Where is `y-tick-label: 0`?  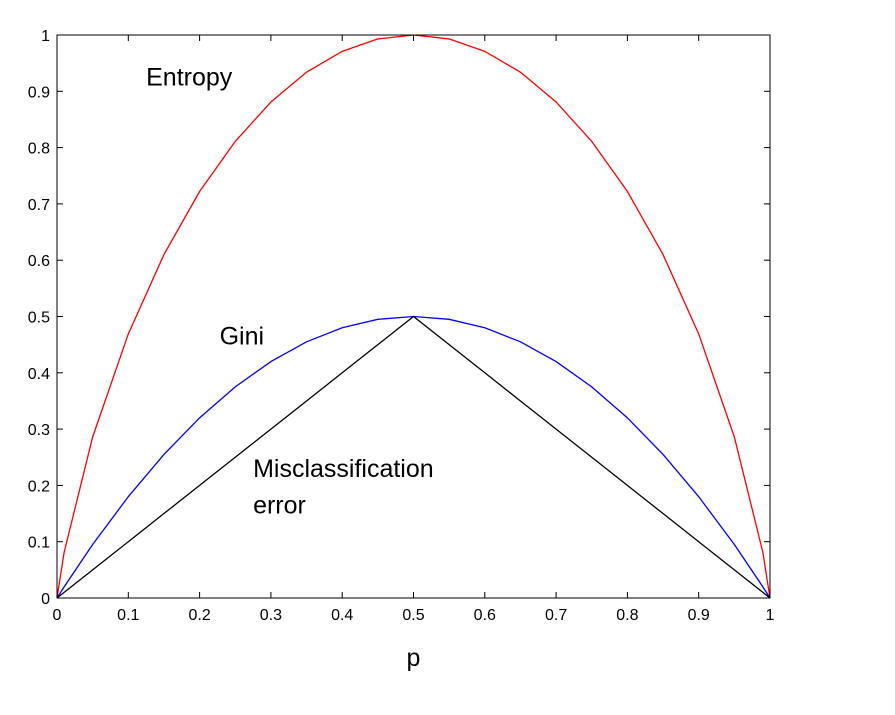 y-tick-label: 0 is located at coordinates (45, 599).